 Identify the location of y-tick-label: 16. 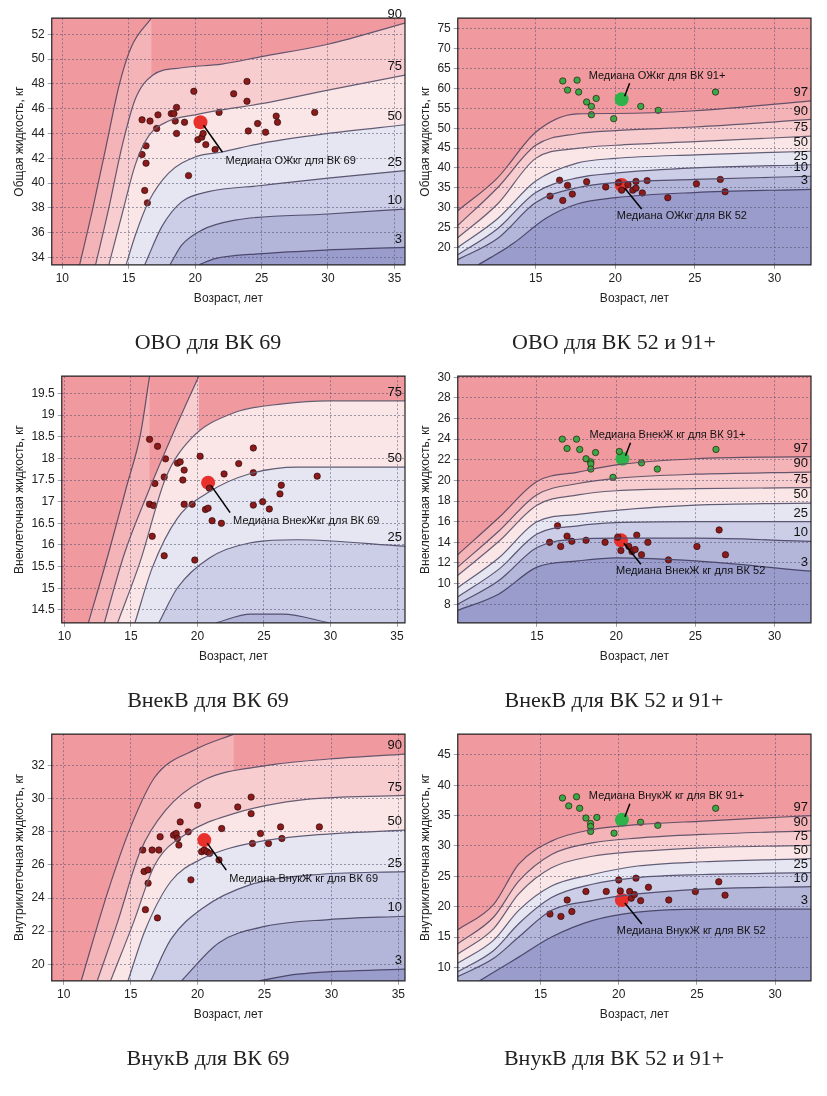
(444, 521).